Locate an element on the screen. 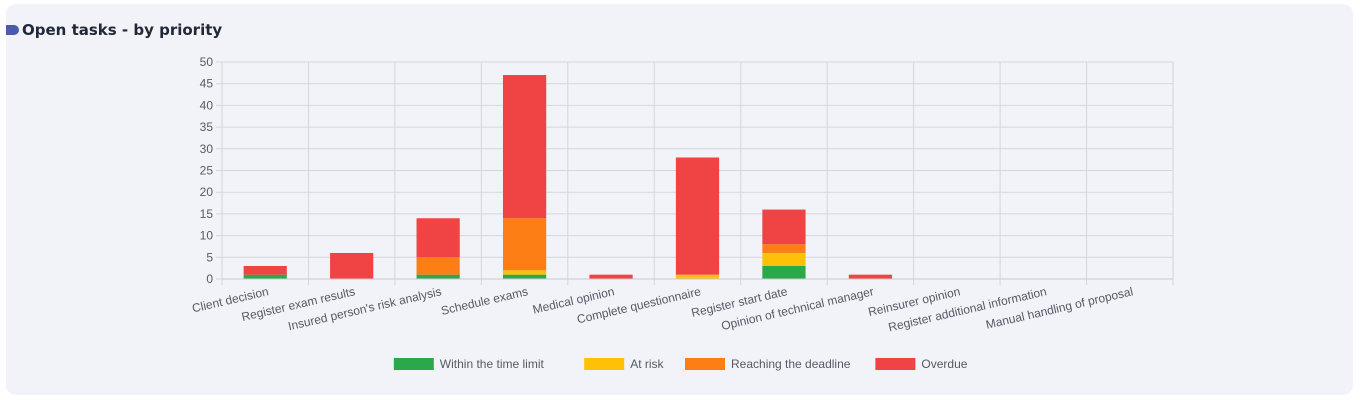 This screenshot has height=400, width=1360. y-tick-label: 30 is located at coordinates (207, 149).